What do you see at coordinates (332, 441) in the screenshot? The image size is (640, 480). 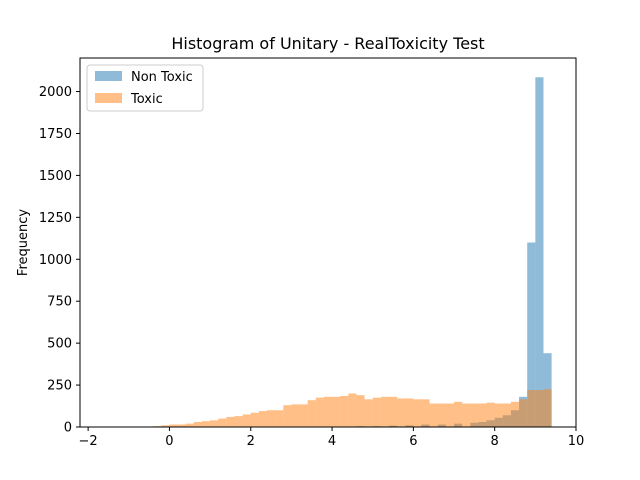 I see `x-tick-label: 4` at bounding box center [332, 441].